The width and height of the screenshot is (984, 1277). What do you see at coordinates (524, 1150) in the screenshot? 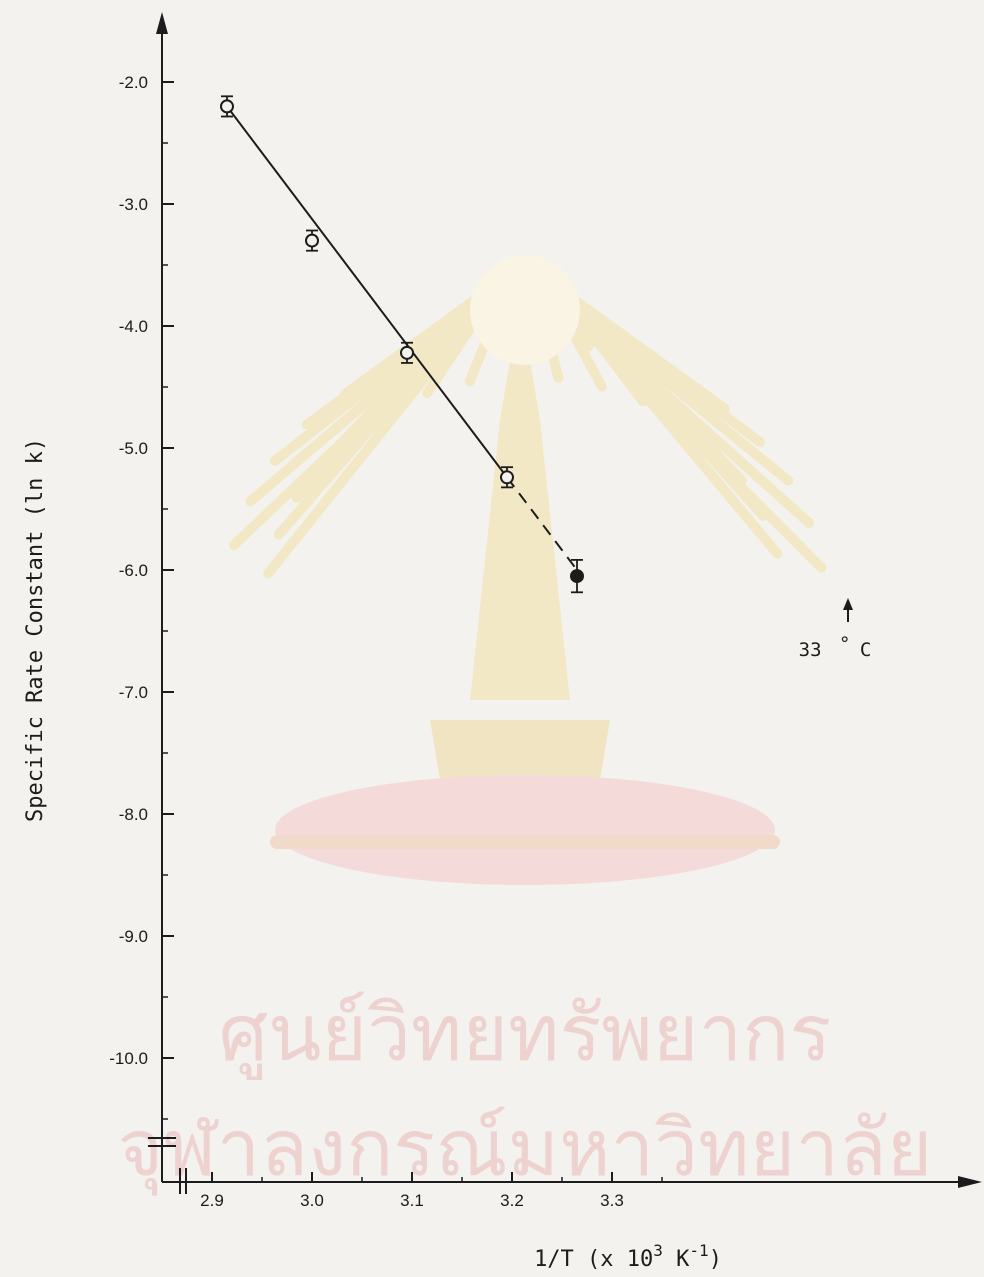
I see `watermark-line-2: จุฬาลงกรณ์มหาวิทยาลัย` at bounding box center [524, 1150].